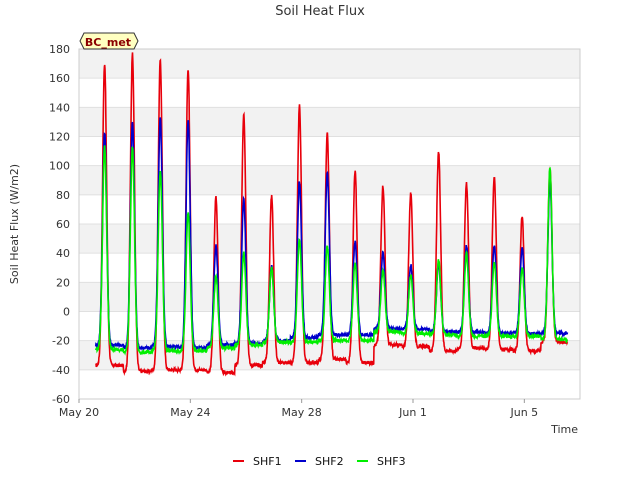 The height and width of the screenshot is (480, 640). I want to click on badge-box, so click(109, 41).